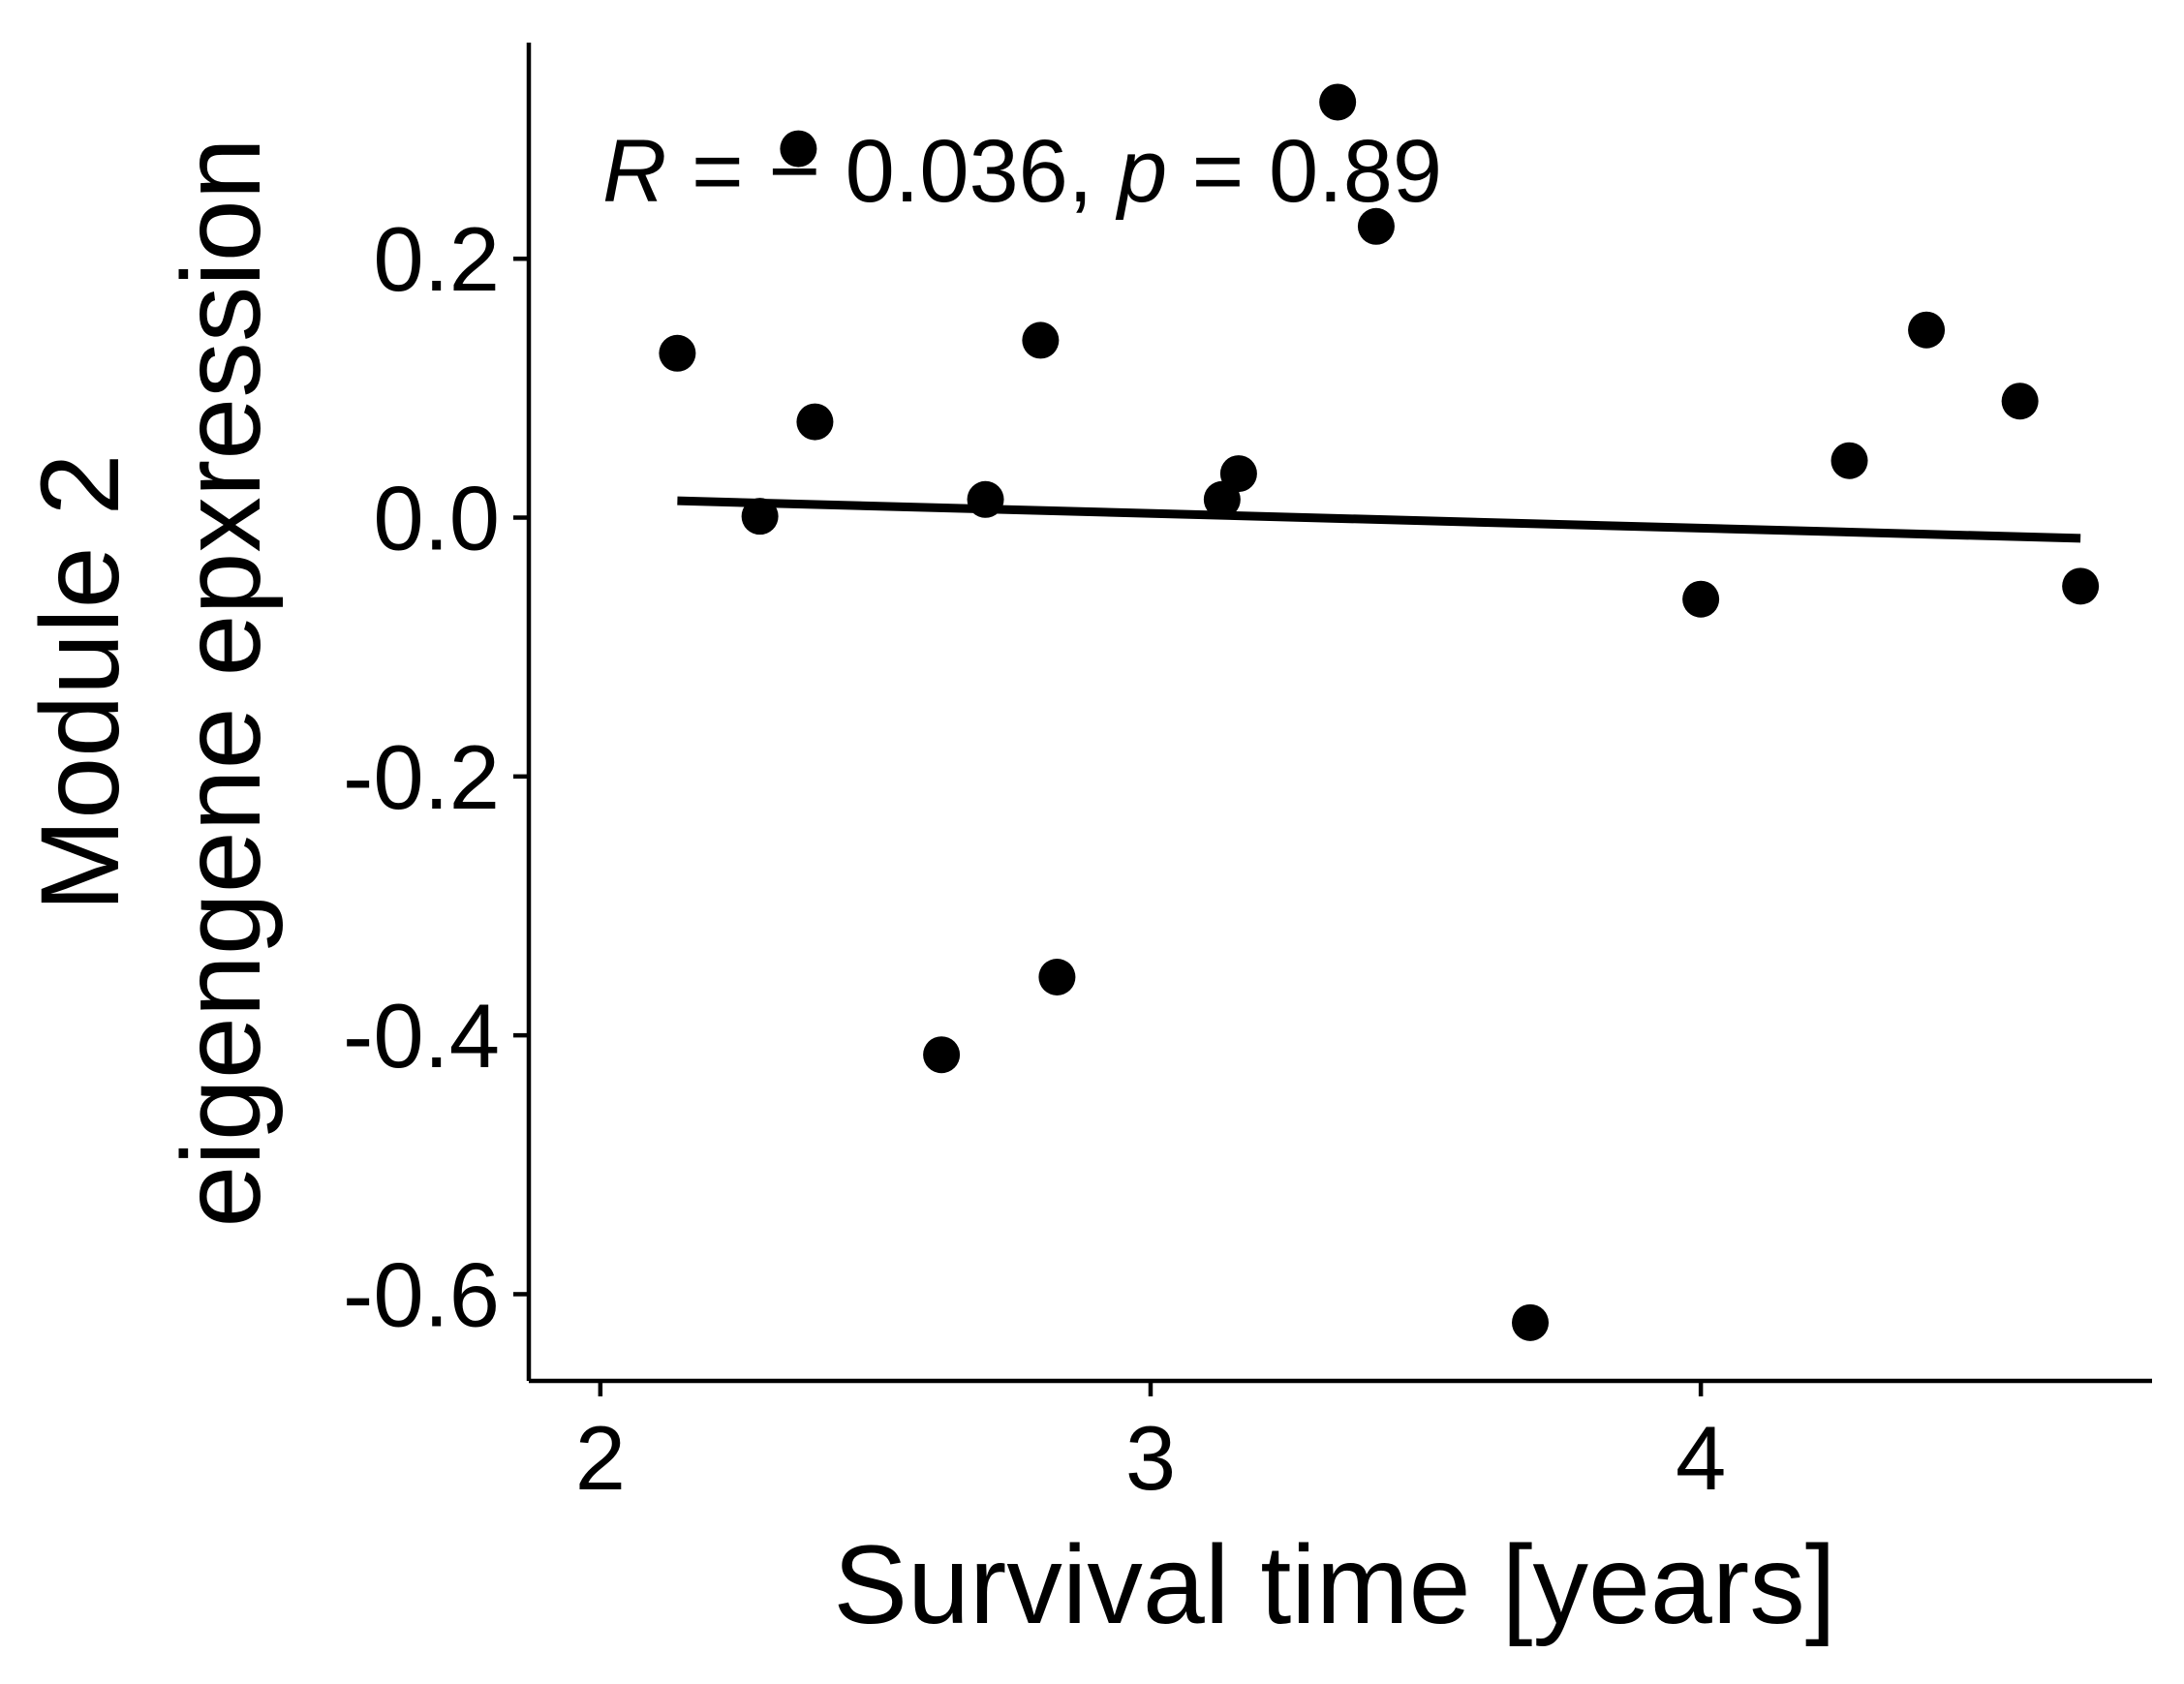 This screenshot has width=2184, height=1684. I want to click on r-equals: =, so click(717, 171).